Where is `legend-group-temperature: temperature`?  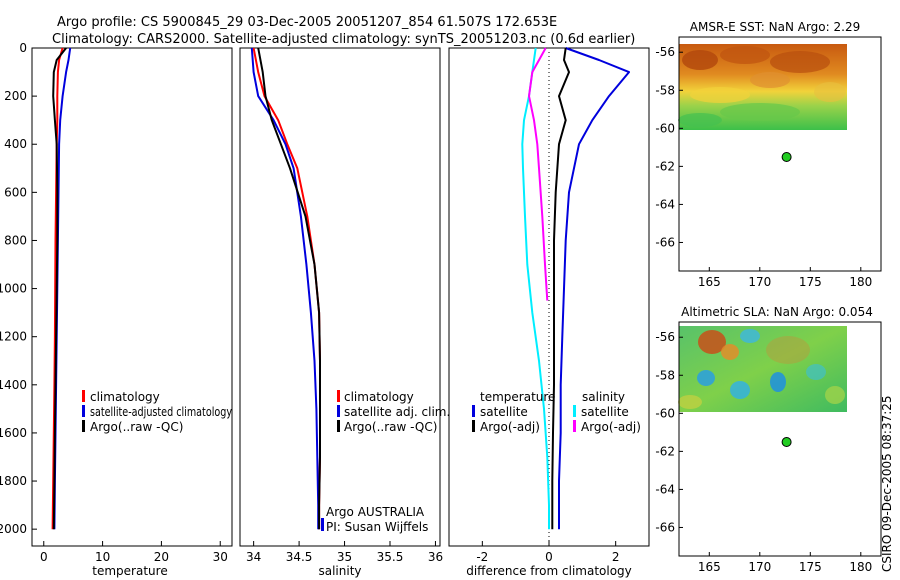 legend-group-temperature: temperature is located at coordinates (517, 397).